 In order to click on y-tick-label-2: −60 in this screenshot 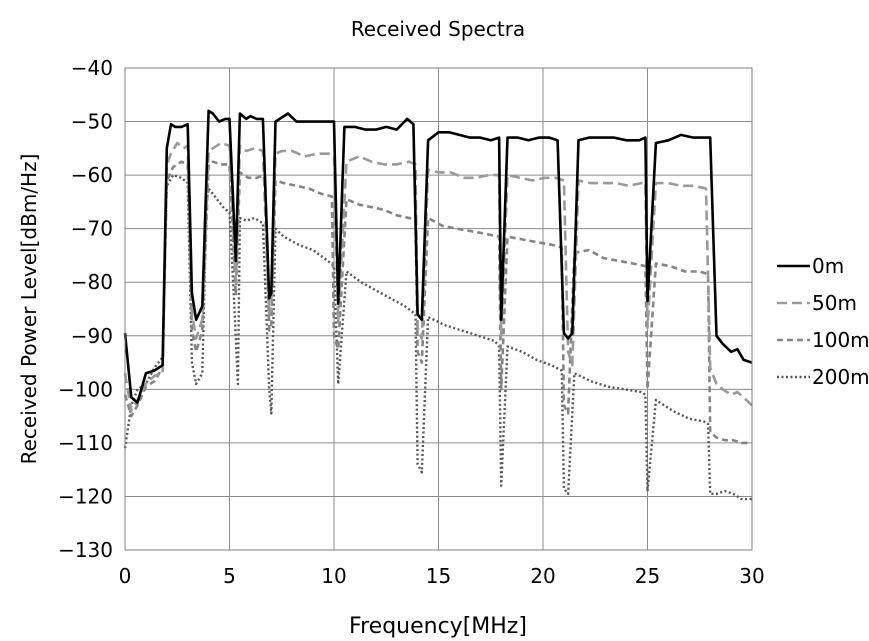, I will do `click(92, 175)`.